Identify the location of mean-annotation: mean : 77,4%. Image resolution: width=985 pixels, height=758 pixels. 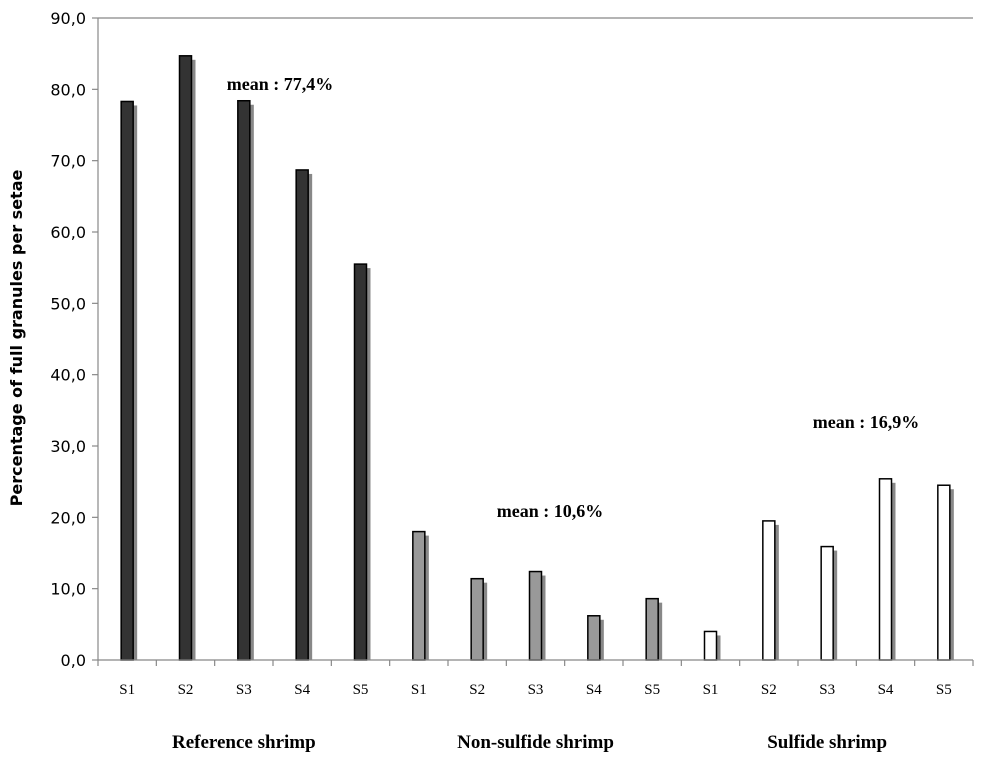
(280, 84).